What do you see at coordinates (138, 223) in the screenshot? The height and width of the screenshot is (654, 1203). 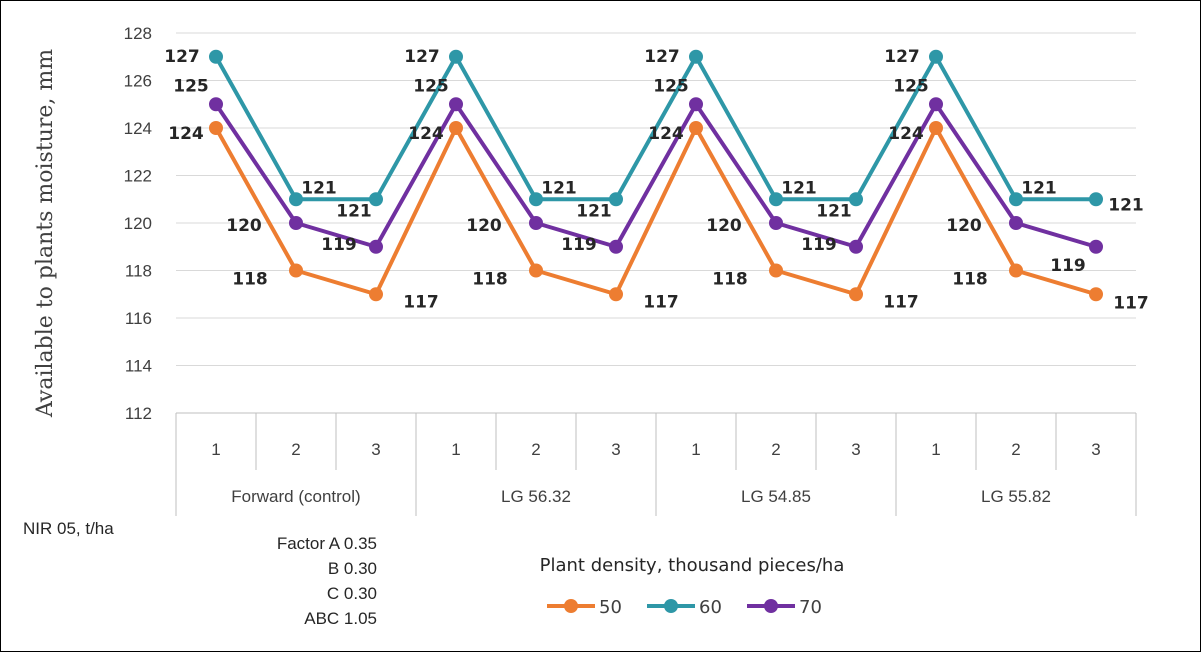 I see `y-tick-label: 120` at bounding box center [138, 223].